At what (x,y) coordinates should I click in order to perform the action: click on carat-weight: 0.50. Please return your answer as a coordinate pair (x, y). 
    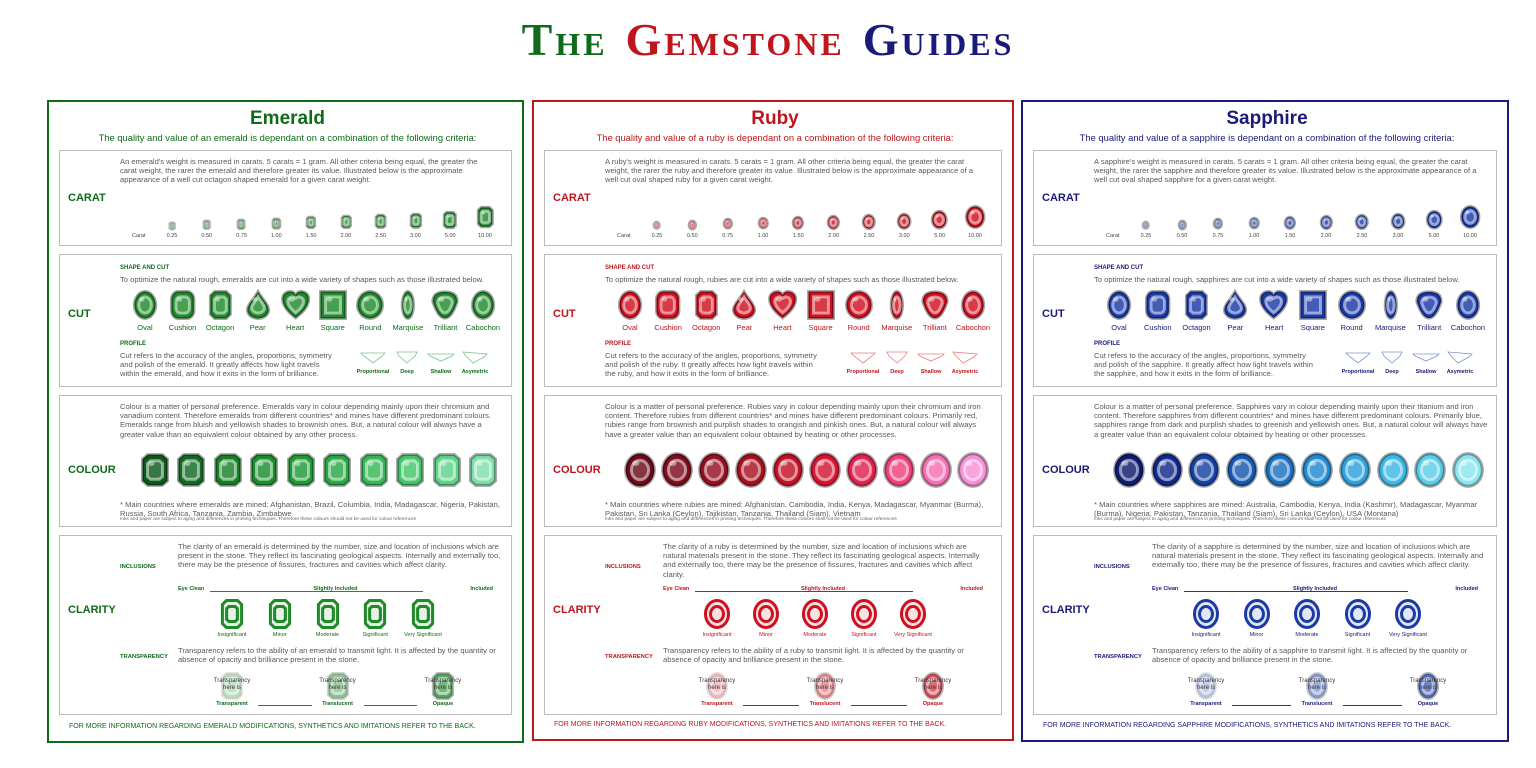
    Looking at the image, I should click on (207, 236).